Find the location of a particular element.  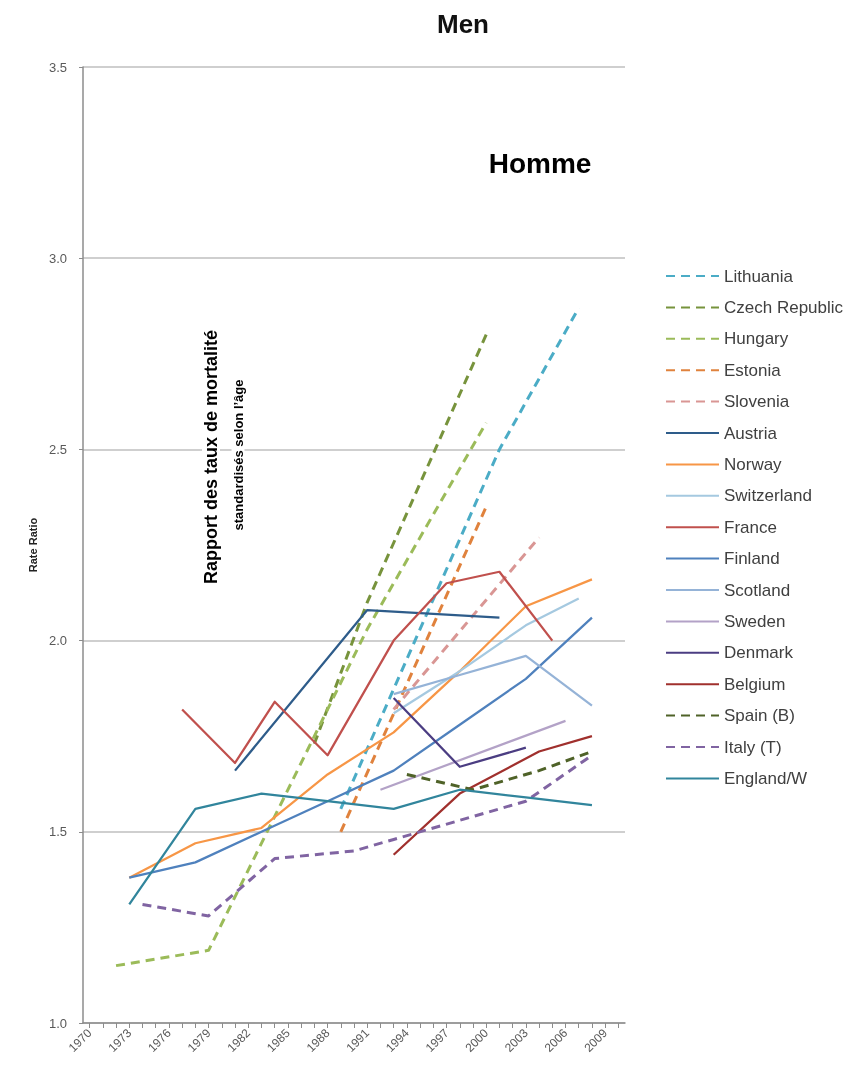

y-tick-label: 3.0 is located at coordinates (57, 258).